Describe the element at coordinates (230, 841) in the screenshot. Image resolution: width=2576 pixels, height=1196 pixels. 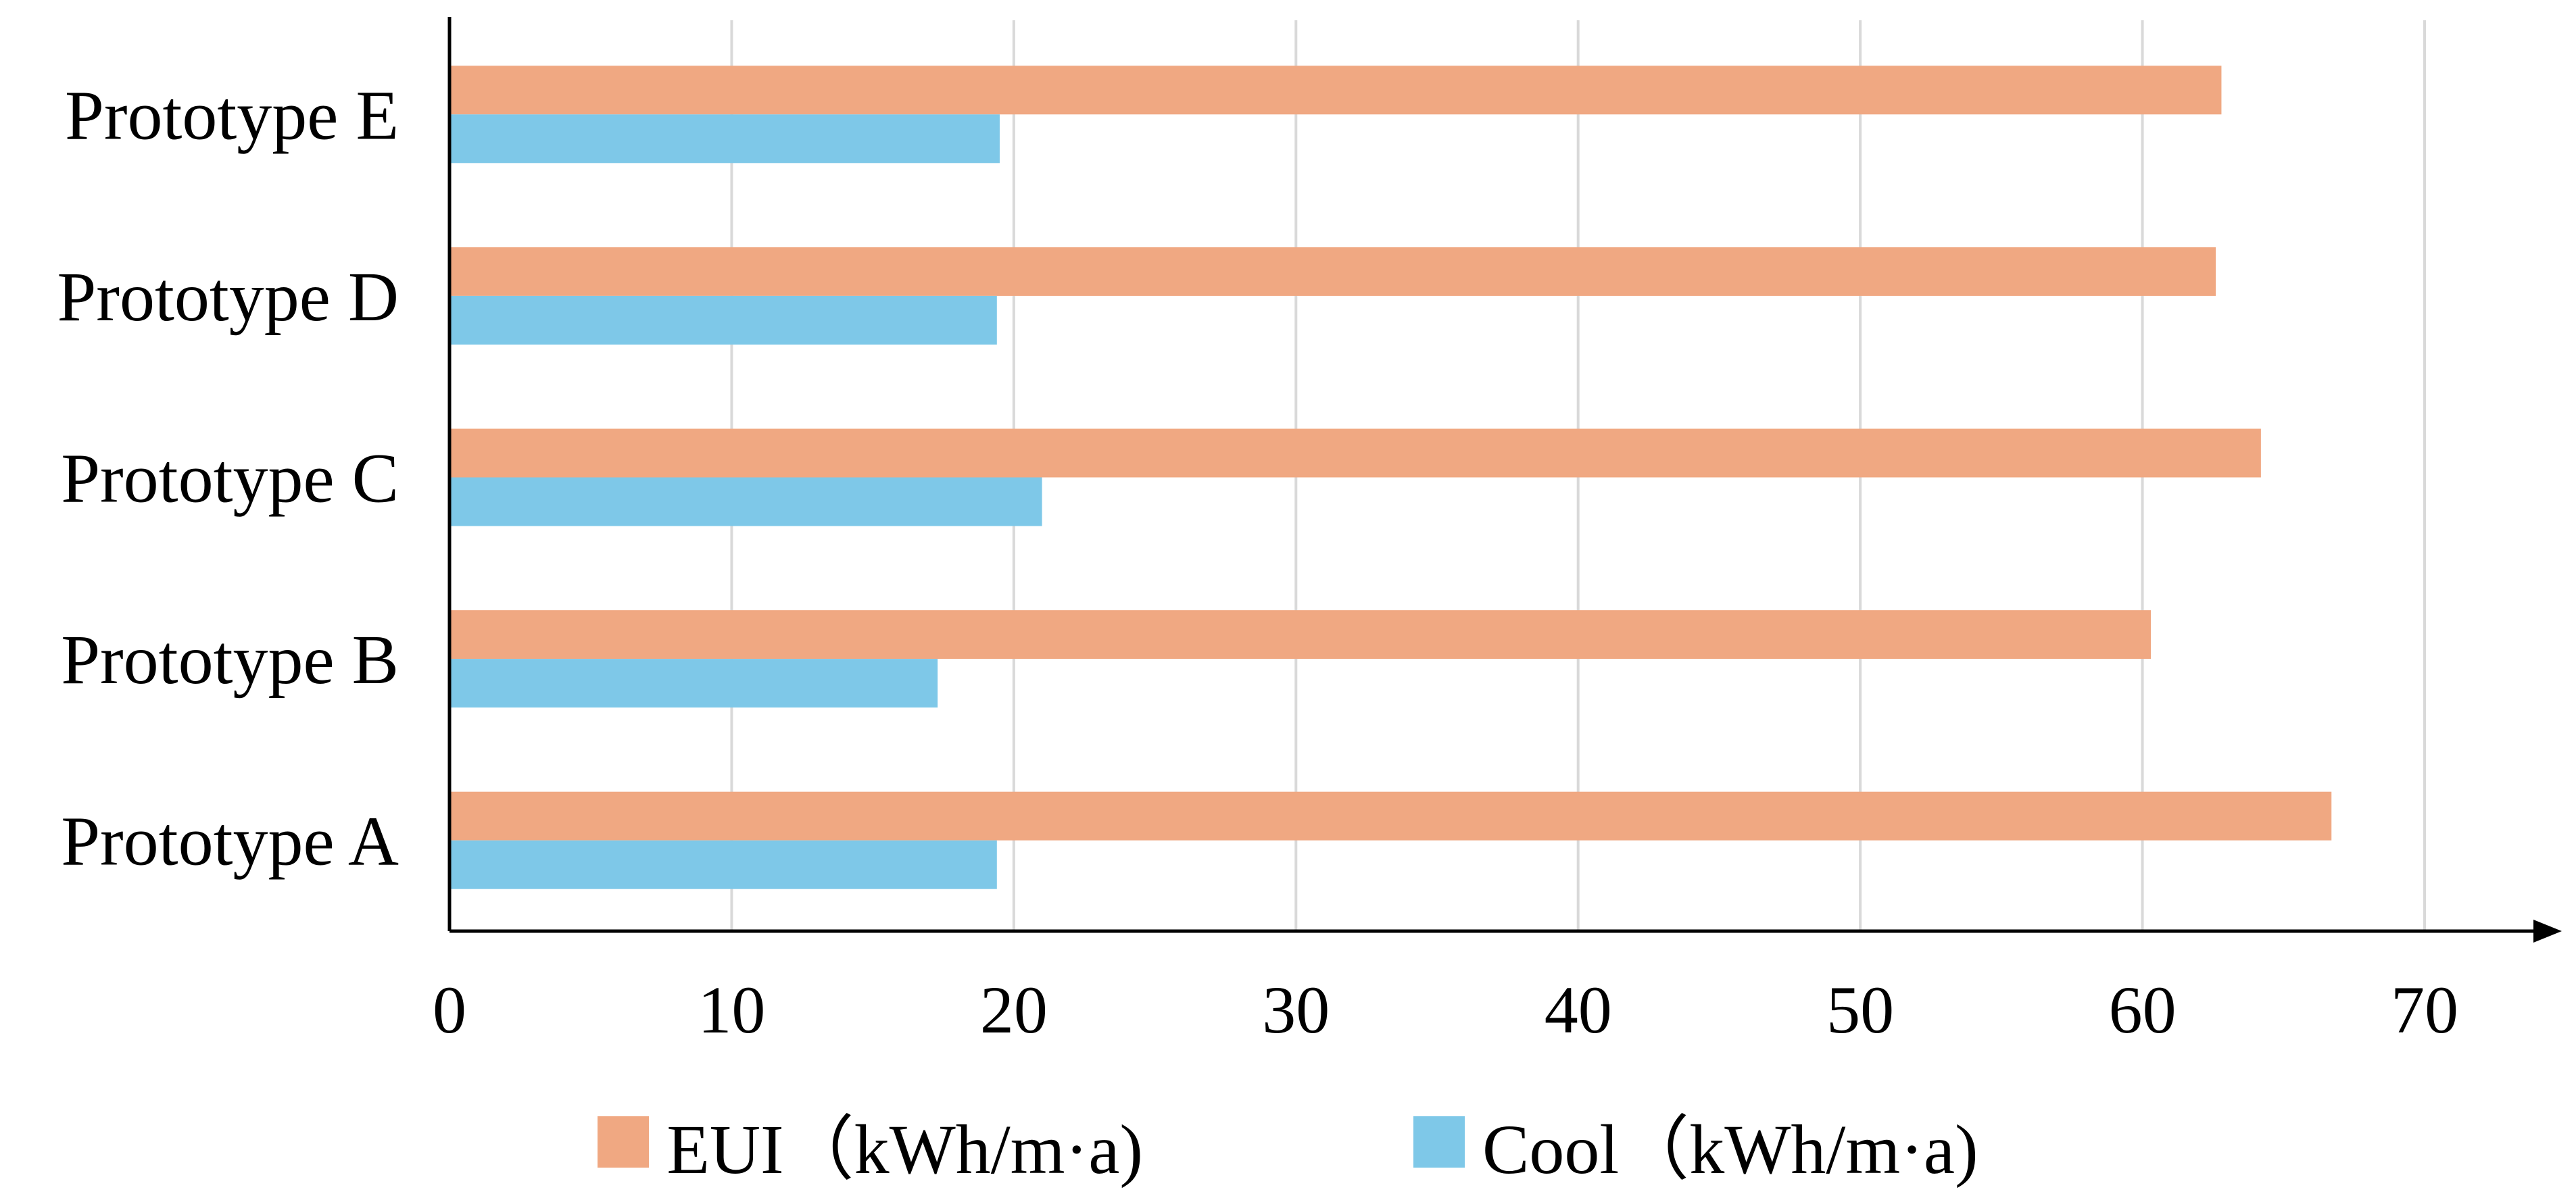
I see `category-label: Prototype A` at that location.